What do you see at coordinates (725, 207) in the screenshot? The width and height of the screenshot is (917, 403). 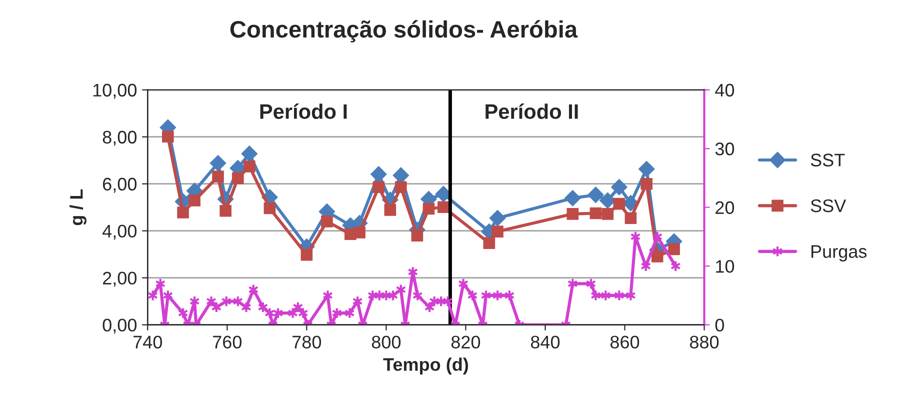 I see `y2-tick-label: 20` at bounding box center [725, 207].